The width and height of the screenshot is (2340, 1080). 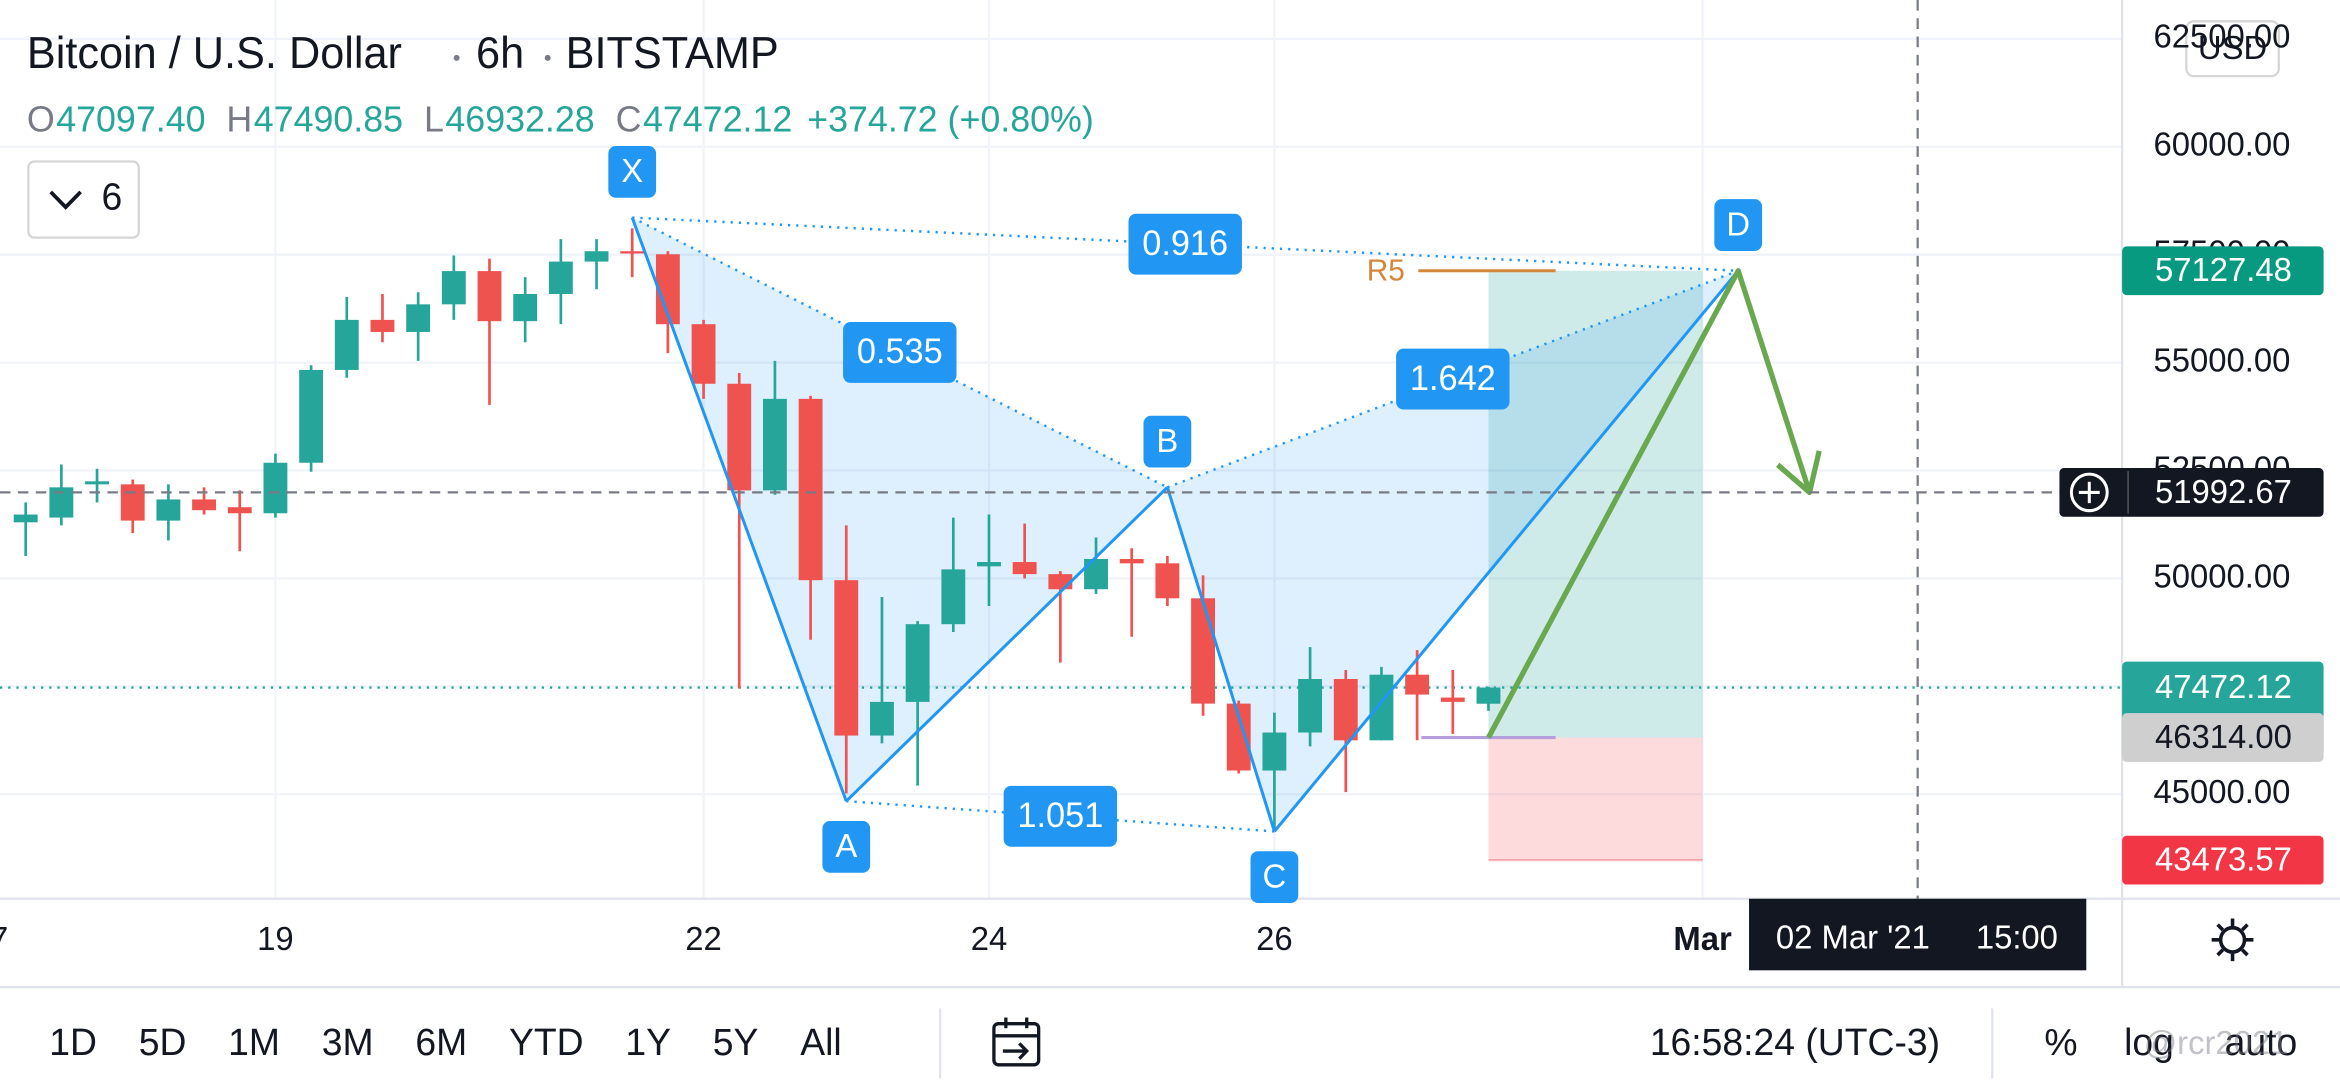 I want to click on currency-button, so click(x=2232, y=49).